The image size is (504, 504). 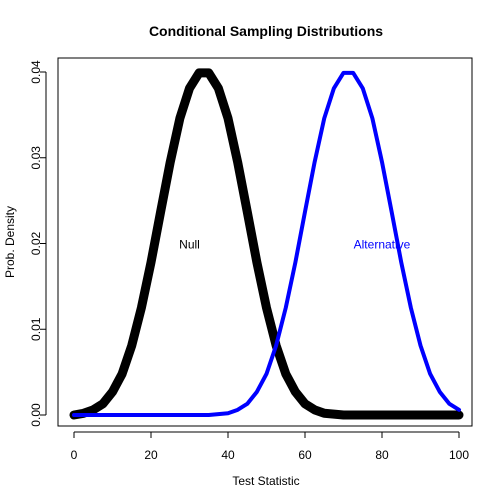 What do you see at coordinates (382, 455) in the screenshot?
I see `x-tick-label: 80` at bounding box center [382, 455].